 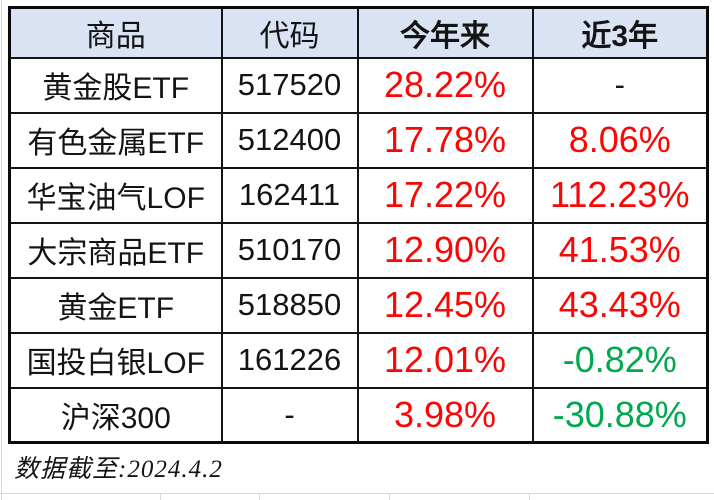 What do you see at coordinates (115, 32) in the screenshot?
I see `header-product: 商品` at bounding box center [115, 32].